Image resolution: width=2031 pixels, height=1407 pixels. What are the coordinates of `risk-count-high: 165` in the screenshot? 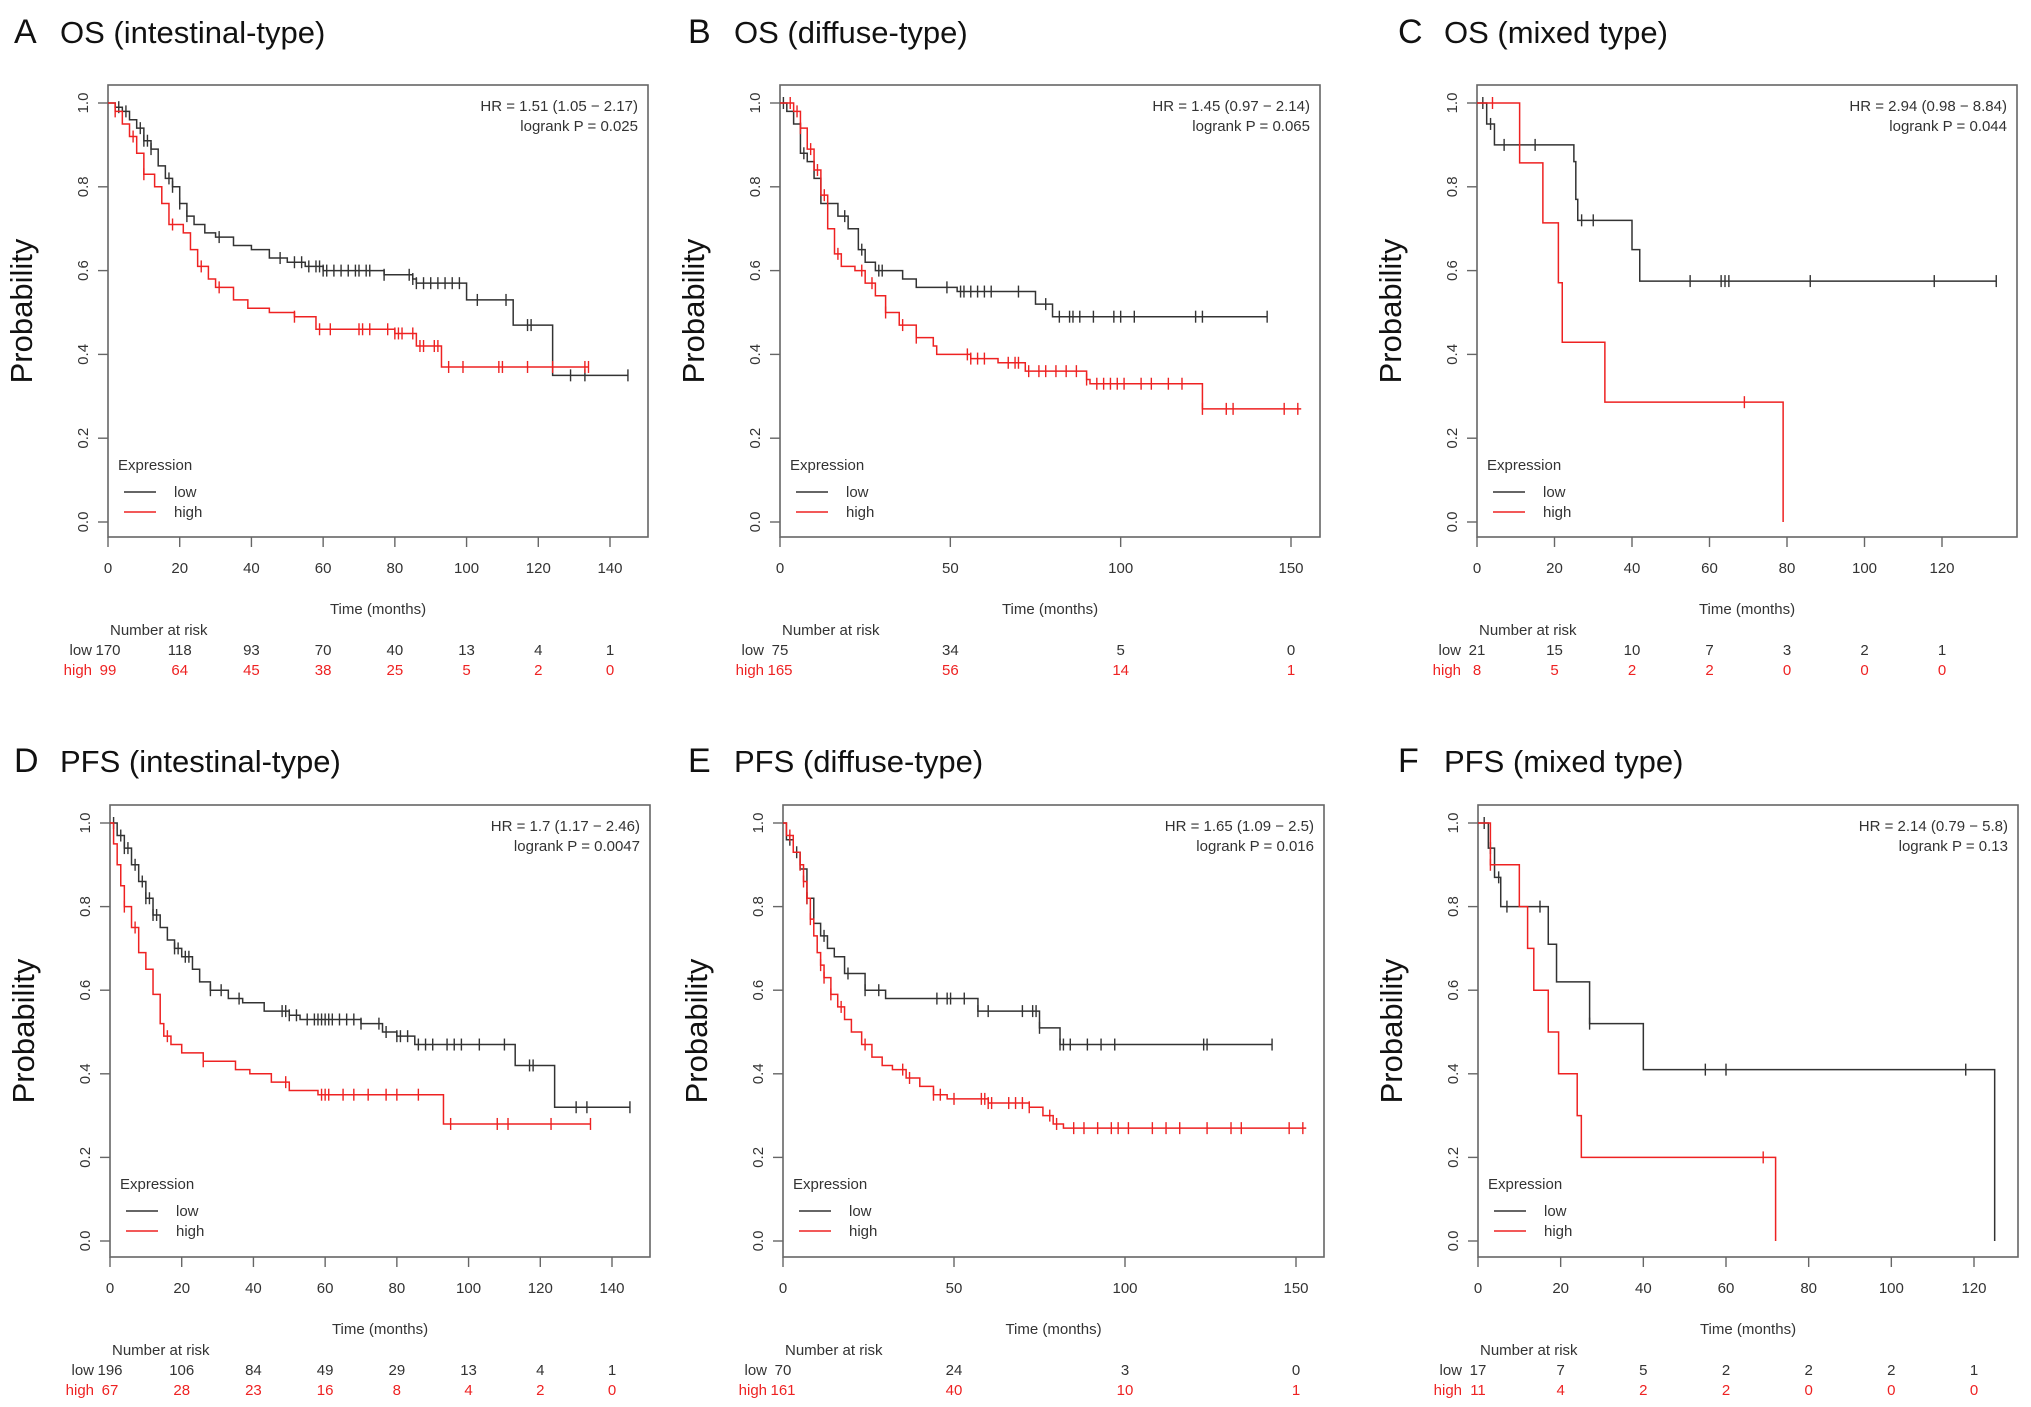 It's located at (779, 670).